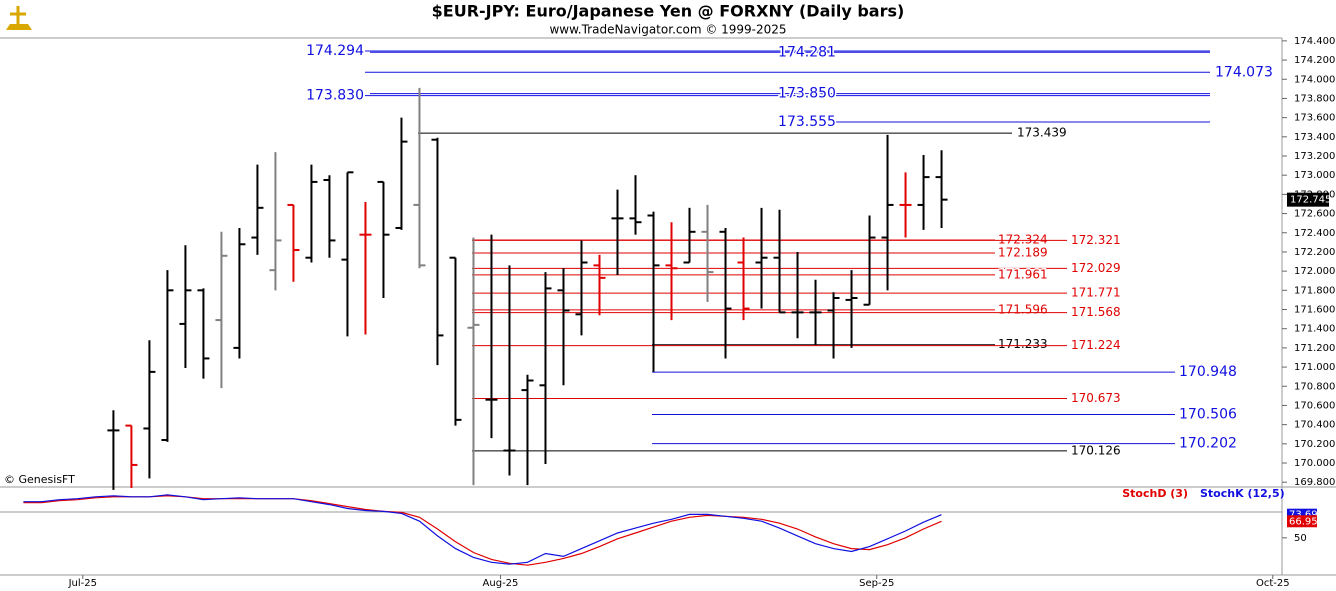  I want to click on level-label: 170.673, so click(1096, 398).